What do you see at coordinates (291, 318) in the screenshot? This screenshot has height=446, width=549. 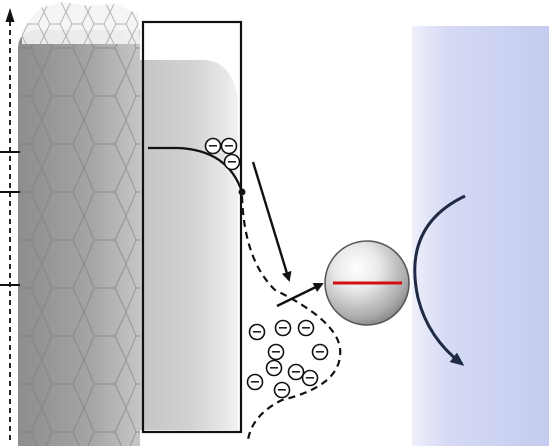 I see `potential-curve-dashed` at bounding box center [291, 318].